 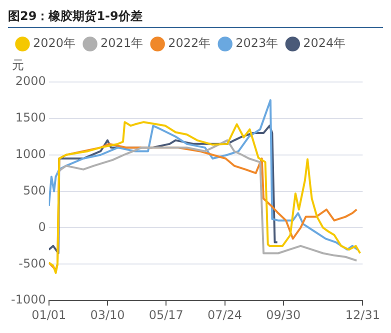 What do you see at coordinates (324, 43) in the screenshot?
I see `legend-label: 2024年` at bounding box center [324, 43].